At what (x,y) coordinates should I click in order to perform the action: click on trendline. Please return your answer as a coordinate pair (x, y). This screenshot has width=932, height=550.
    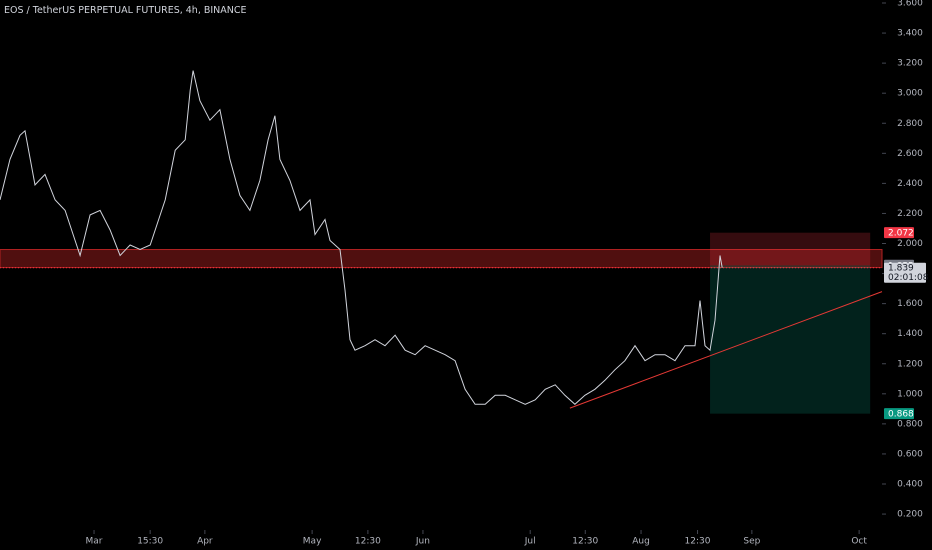
    Looking at the image, I should click on (726, 350).